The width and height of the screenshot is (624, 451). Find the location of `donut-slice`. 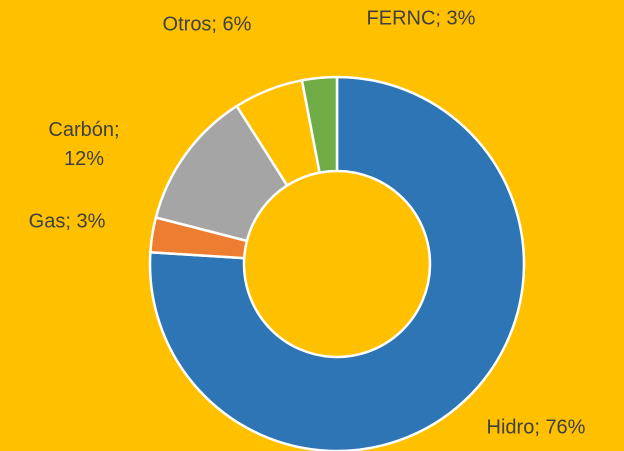

donut-slice is located at coordinates (319, 124).